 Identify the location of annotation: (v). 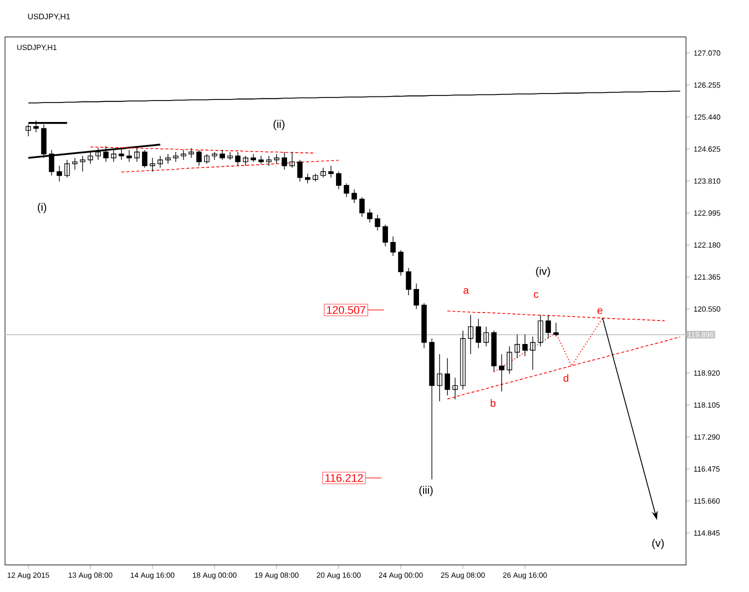
(658, 544).